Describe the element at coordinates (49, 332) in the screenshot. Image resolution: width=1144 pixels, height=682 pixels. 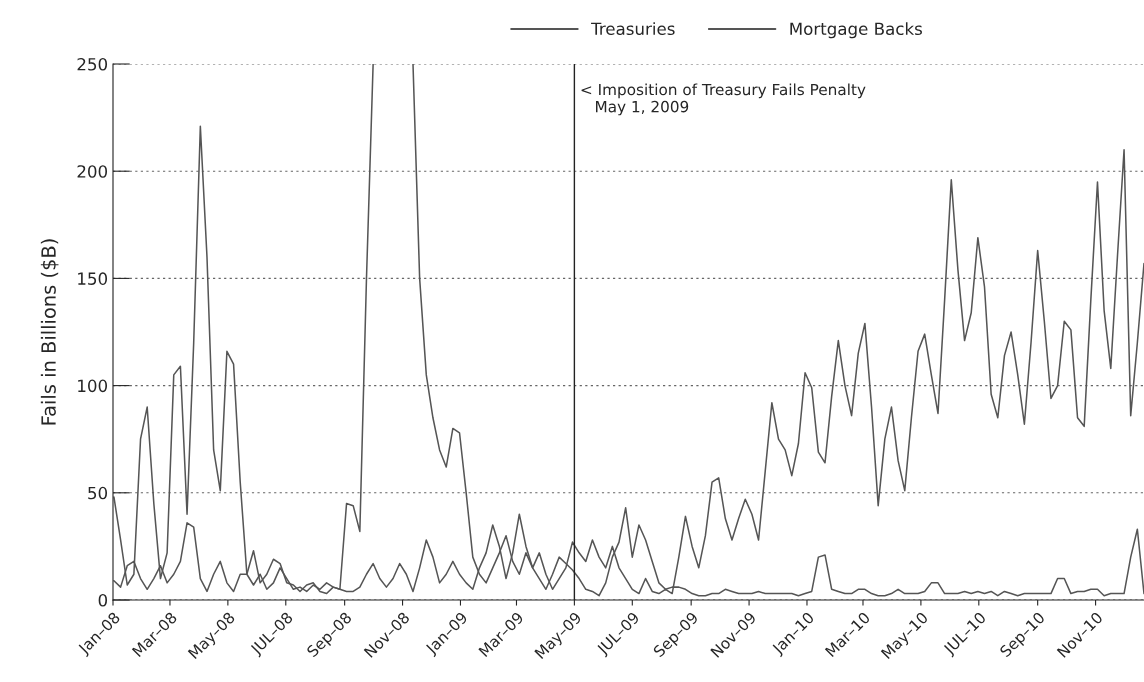
I see `y-axis-title: Fails in Billions ($B)` at that location.